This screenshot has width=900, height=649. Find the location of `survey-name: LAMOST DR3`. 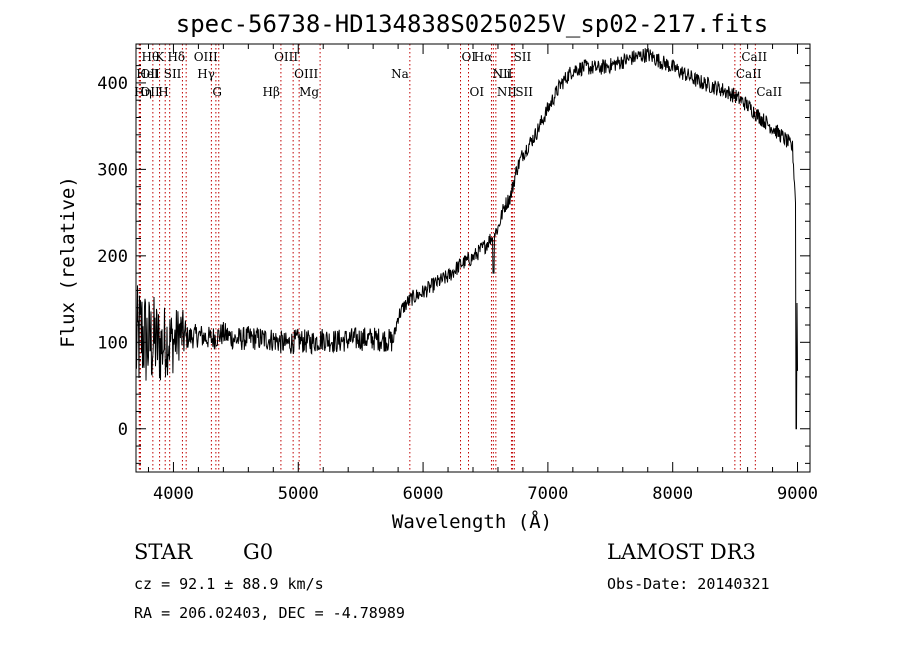

survey-name: LAMOST DR3 is located at coordinates (681, 552).